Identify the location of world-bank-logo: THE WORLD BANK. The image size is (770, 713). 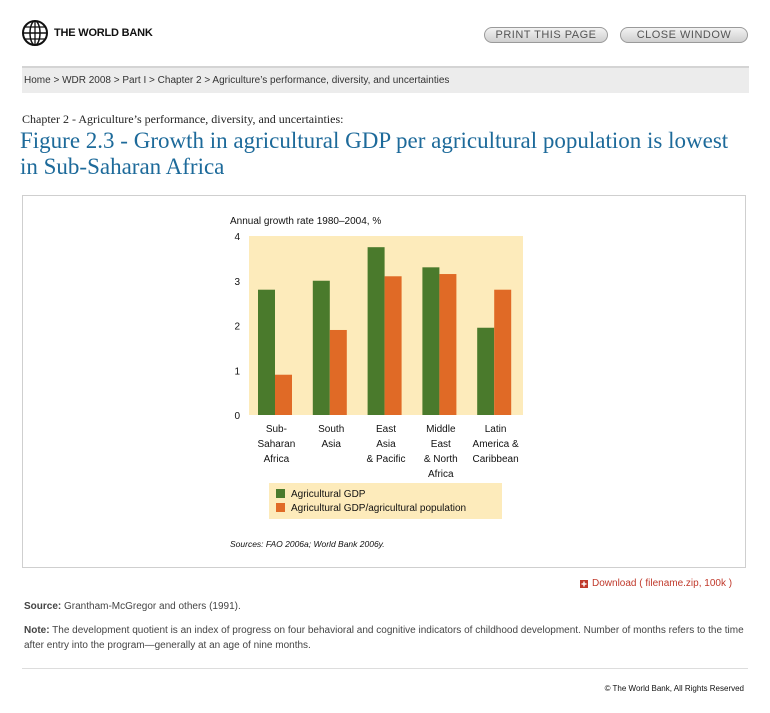
(87, 33).